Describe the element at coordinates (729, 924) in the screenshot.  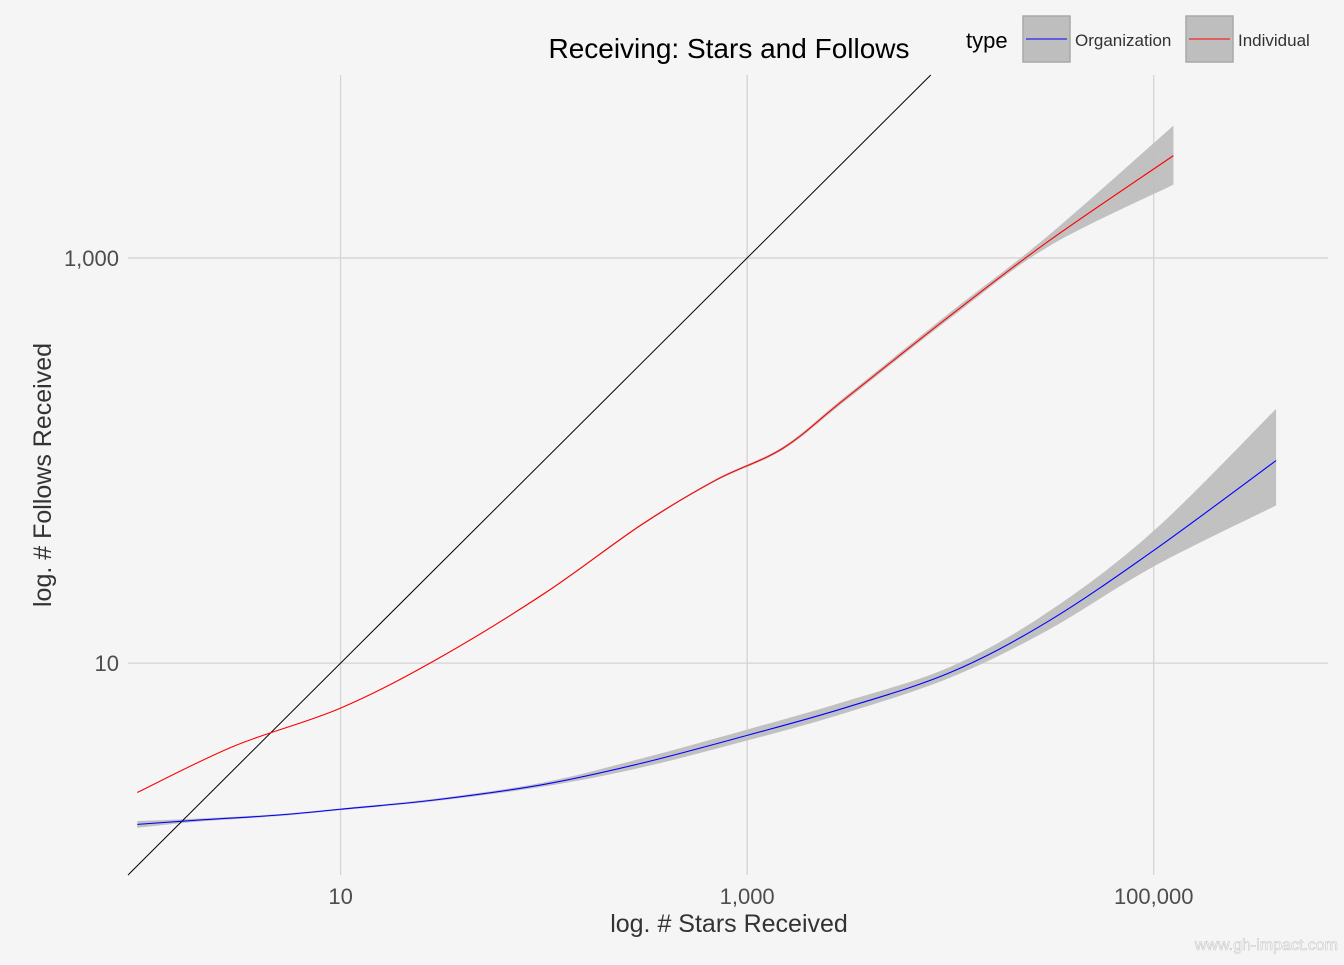
I see `x-axis-label: log. # Stars Received` at that location.